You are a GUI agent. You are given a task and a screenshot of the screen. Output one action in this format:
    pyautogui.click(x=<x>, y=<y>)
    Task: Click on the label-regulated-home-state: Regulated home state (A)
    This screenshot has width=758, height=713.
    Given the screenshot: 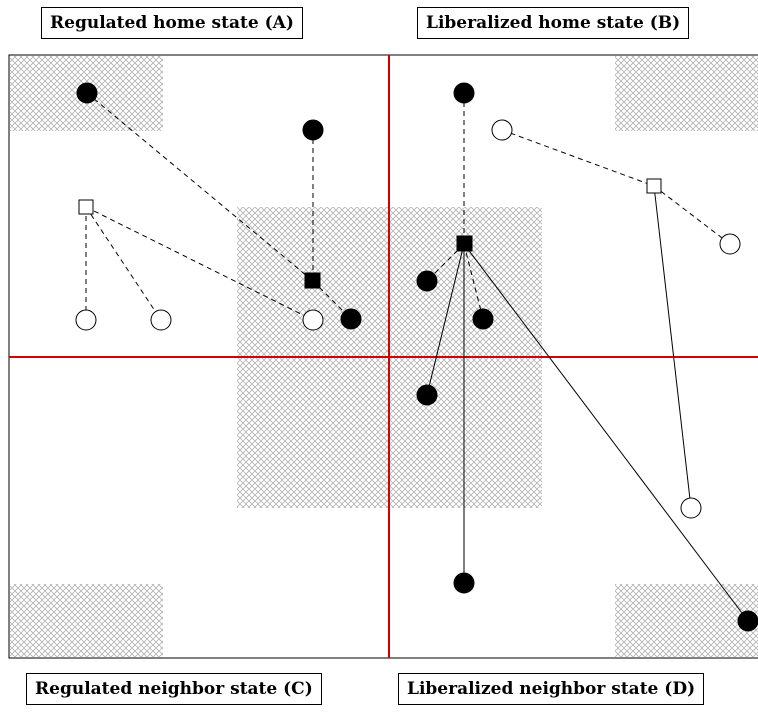 What is the action you would take?
    pyautogui.click(x=172, y=23)
    